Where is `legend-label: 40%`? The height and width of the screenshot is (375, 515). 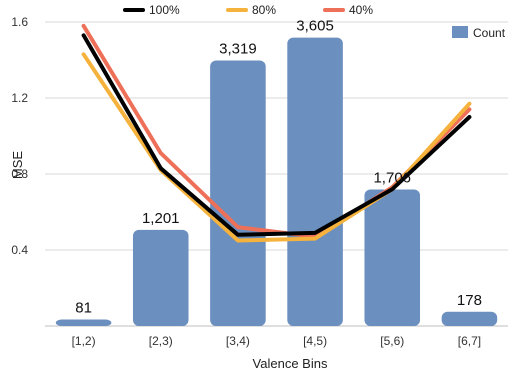 legend-label: 40% is located at coordinates (361, 10).